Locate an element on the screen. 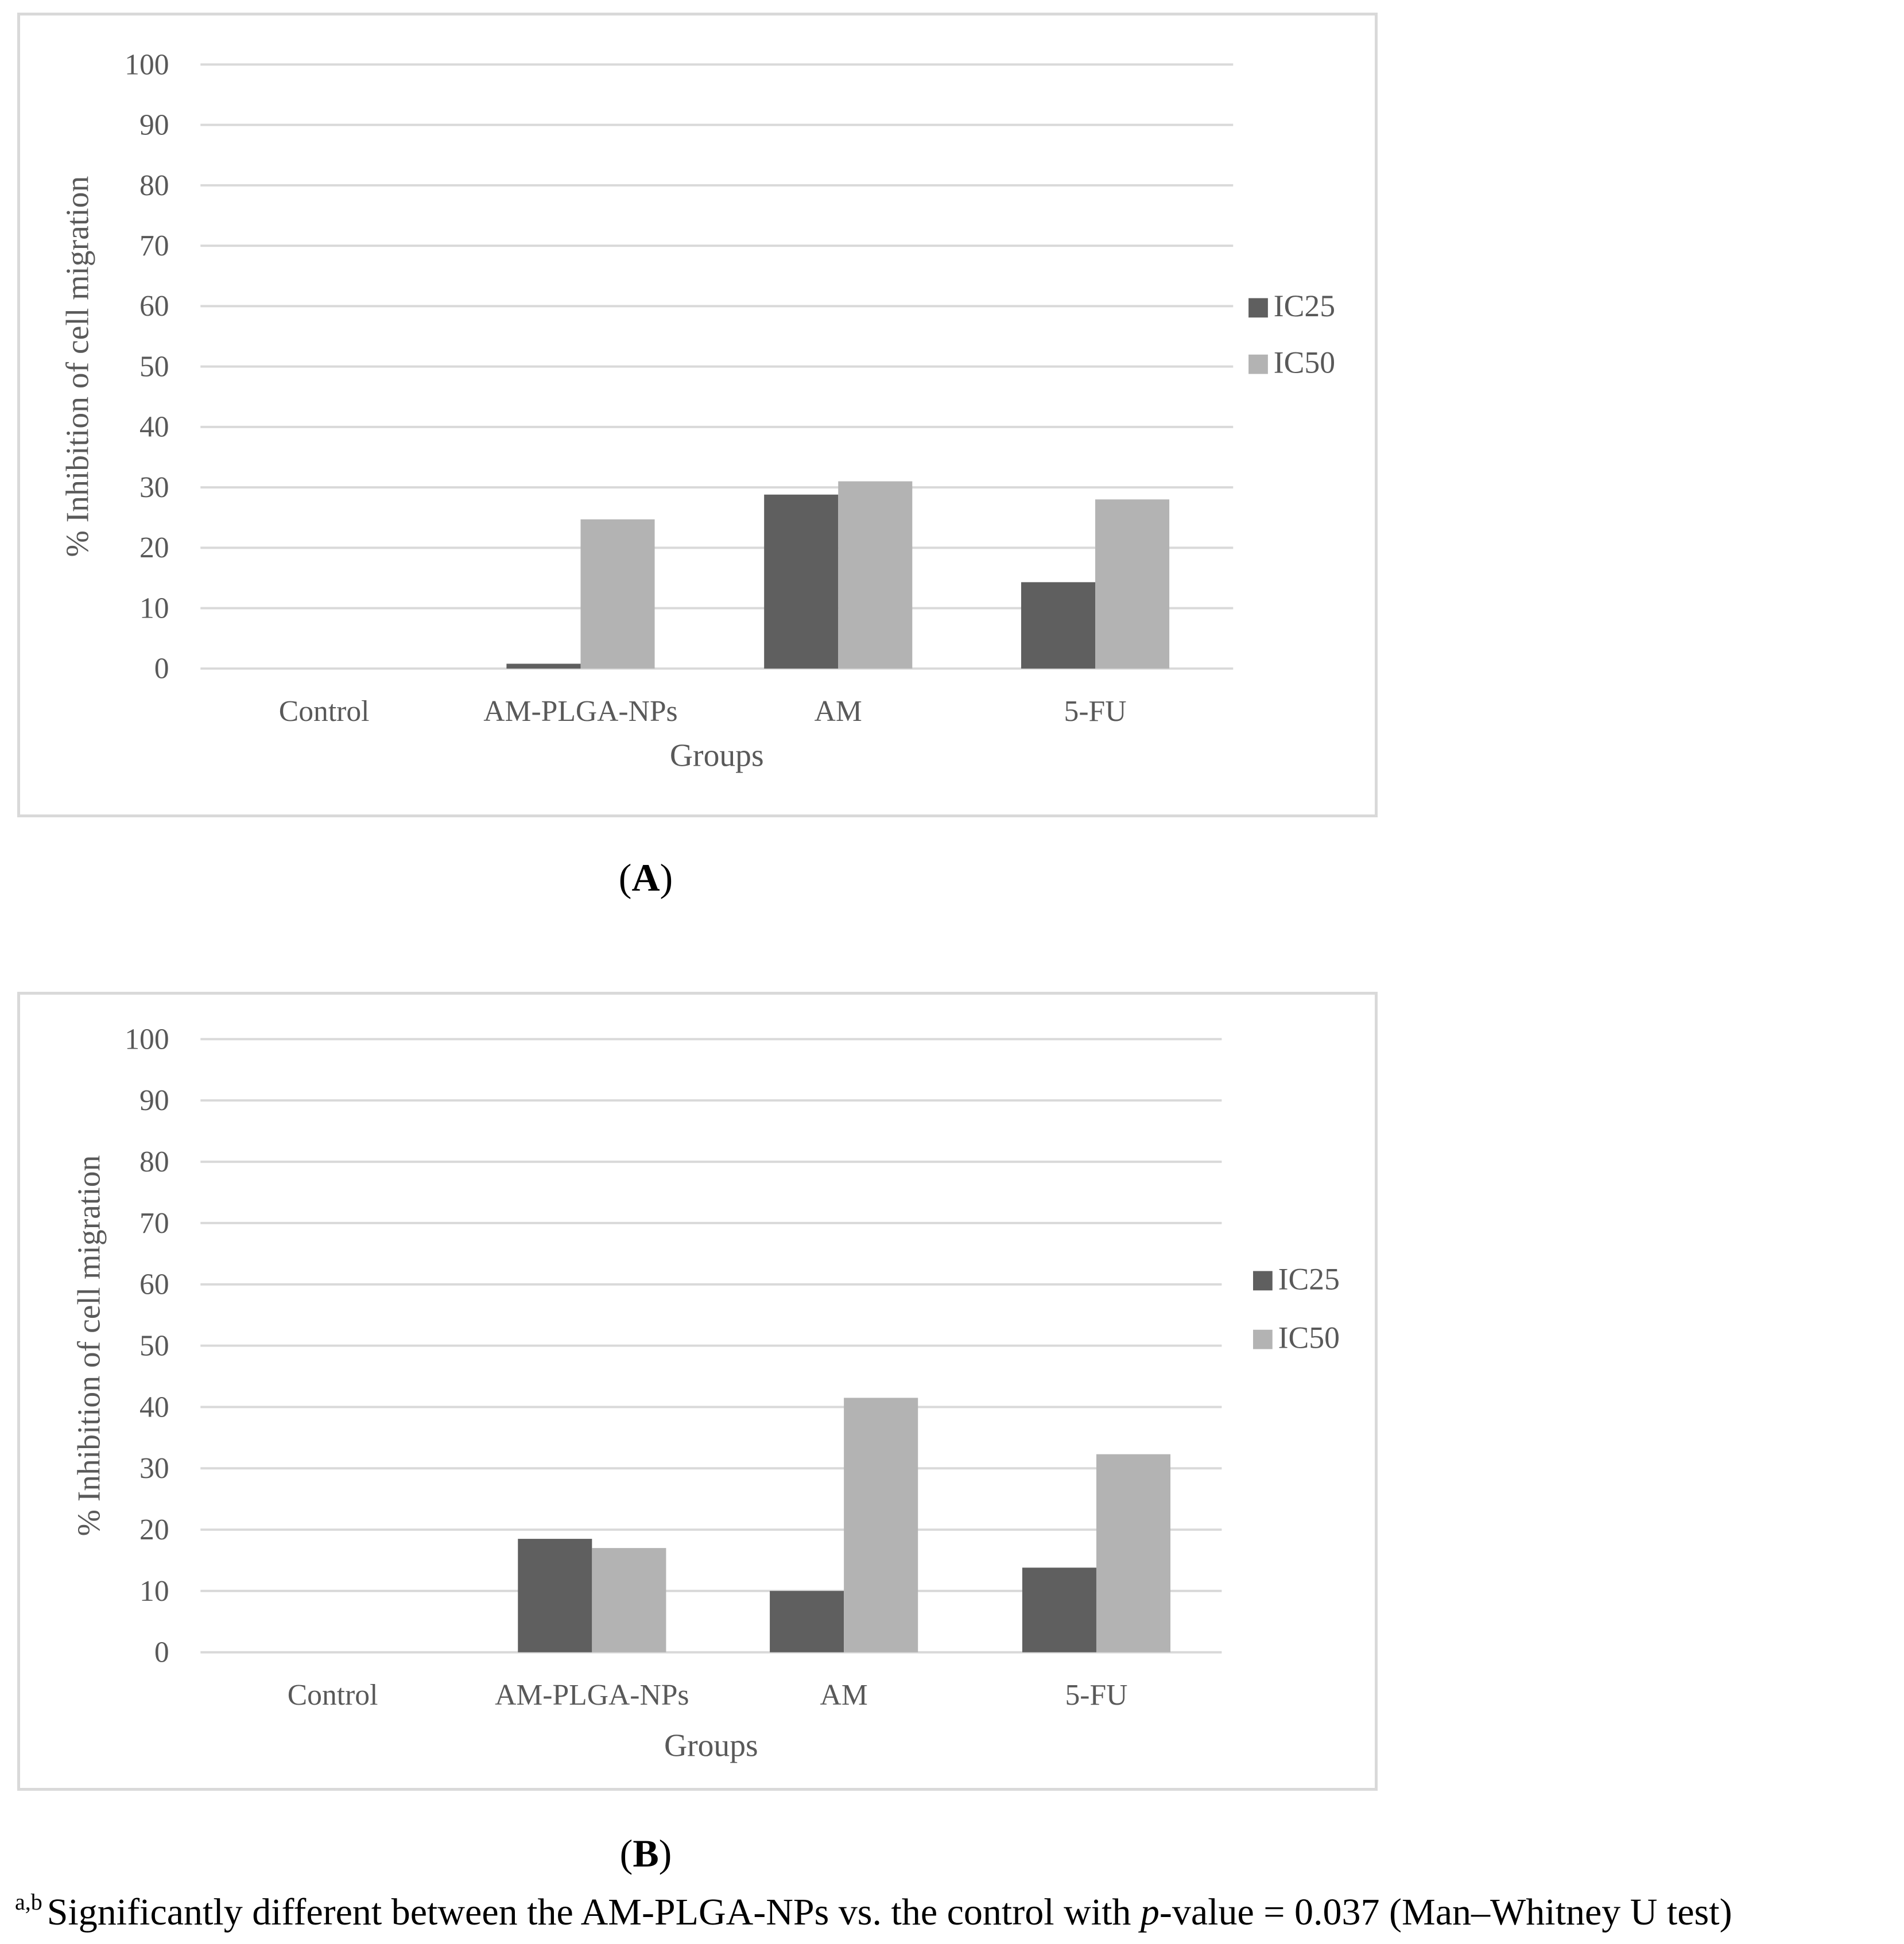 The image size is (1904, 1944). y-tick-label-a: 10 is located at coordinates (154, 608).